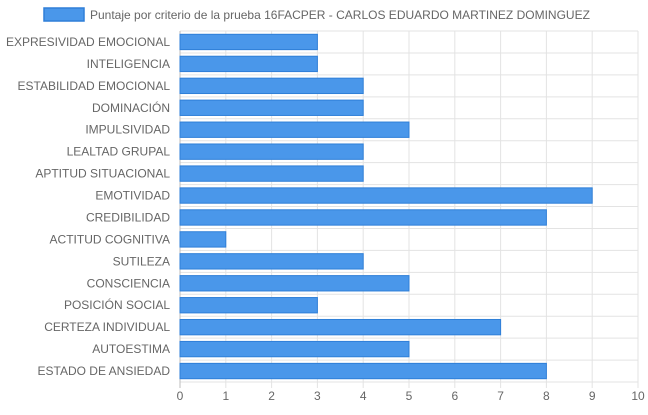 The image size is (648, 415). I want to click on x-tick-label: 5, so click(409, 396).